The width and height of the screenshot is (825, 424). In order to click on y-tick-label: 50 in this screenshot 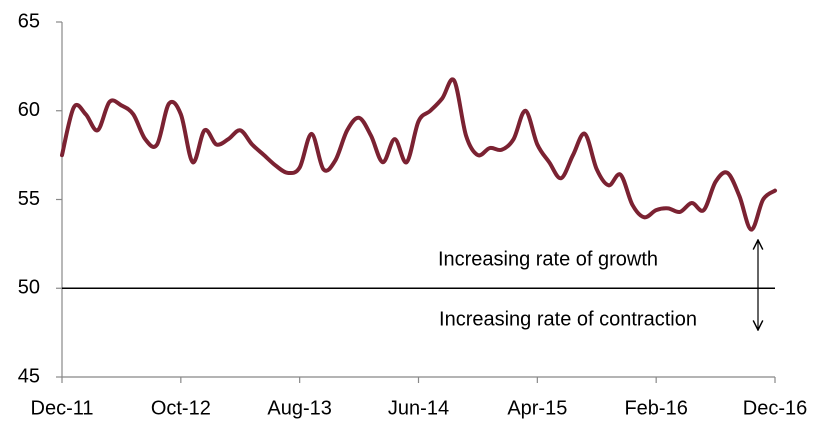, I will do `click(29, 288)`.